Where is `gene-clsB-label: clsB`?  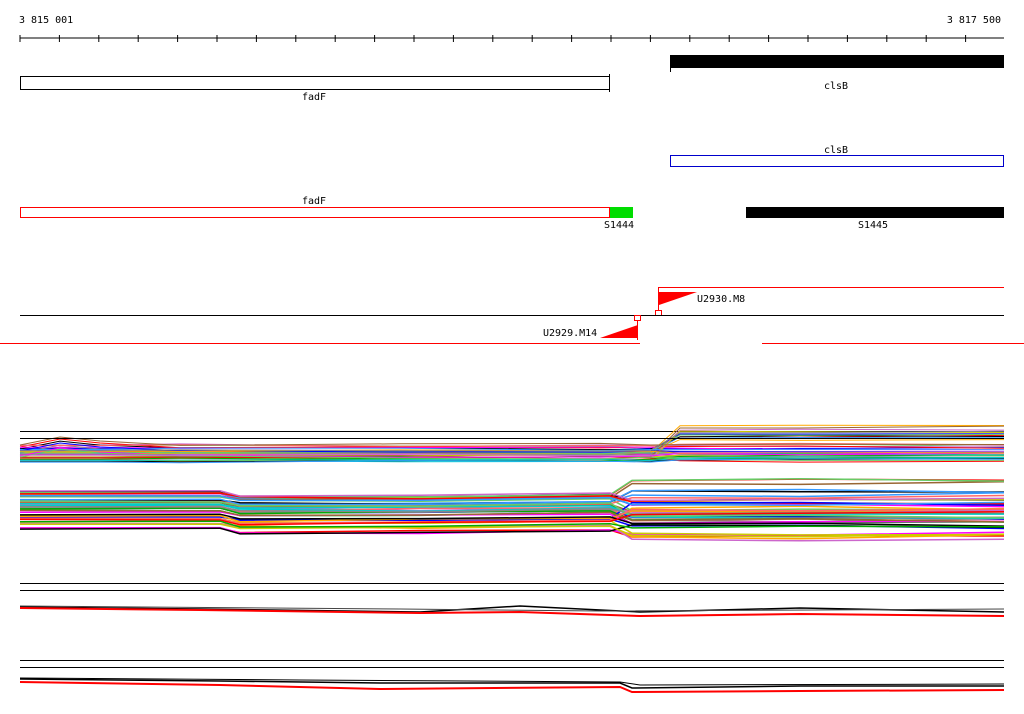
gene-clsB-label: clsB is located at coordinates (836, 86).